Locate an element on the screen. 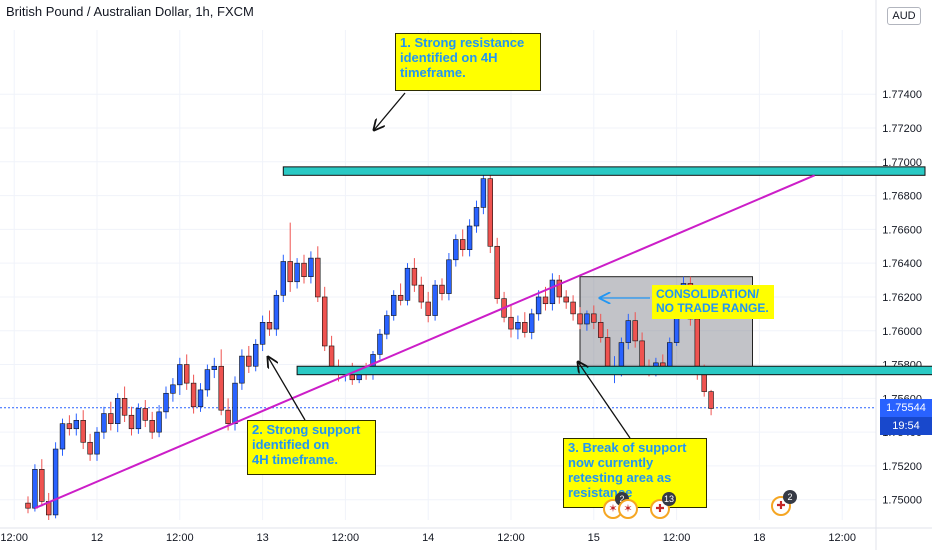 Image resolution: width=932 pixels, height=550 pixels. support-arrow is located at coordinates (287, 389).